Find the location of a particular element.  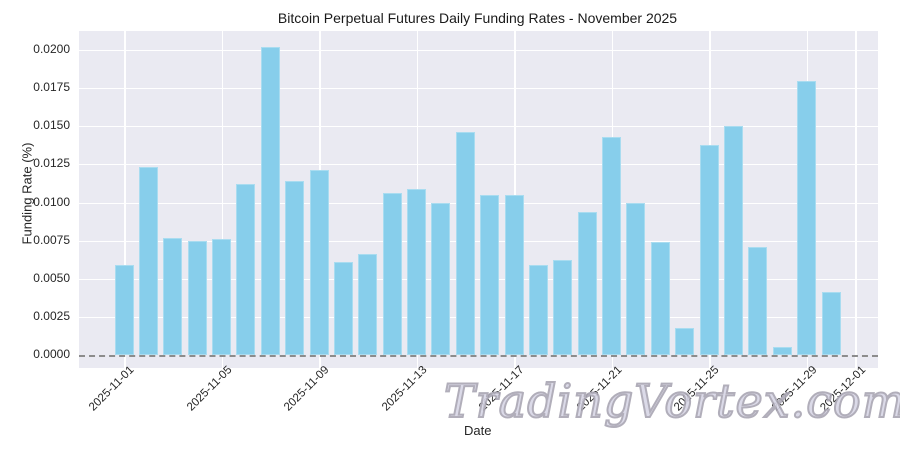

y-tick-label: 0.0150 is located at coordinates (51, 125).